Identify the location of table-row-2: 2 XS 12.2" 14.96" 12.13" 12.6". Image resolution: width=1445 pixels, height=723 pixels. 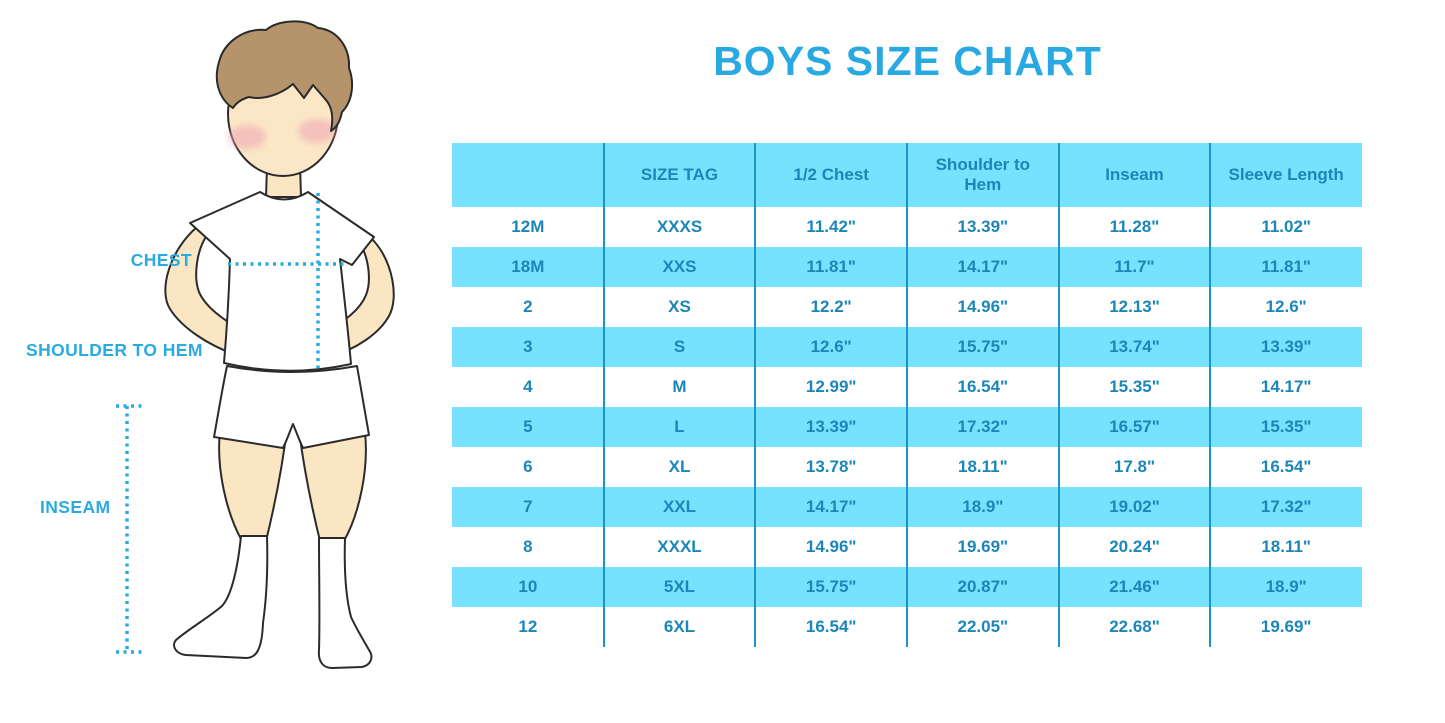
(907, 307).